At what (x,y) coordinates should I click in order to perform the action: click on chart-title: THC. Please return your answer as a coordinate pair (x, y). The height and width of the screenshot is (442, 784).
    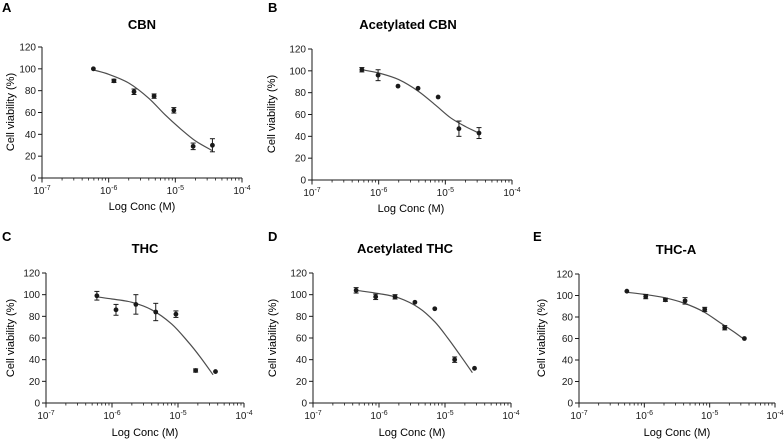
    Looking at the image, I should click on (145, 248).